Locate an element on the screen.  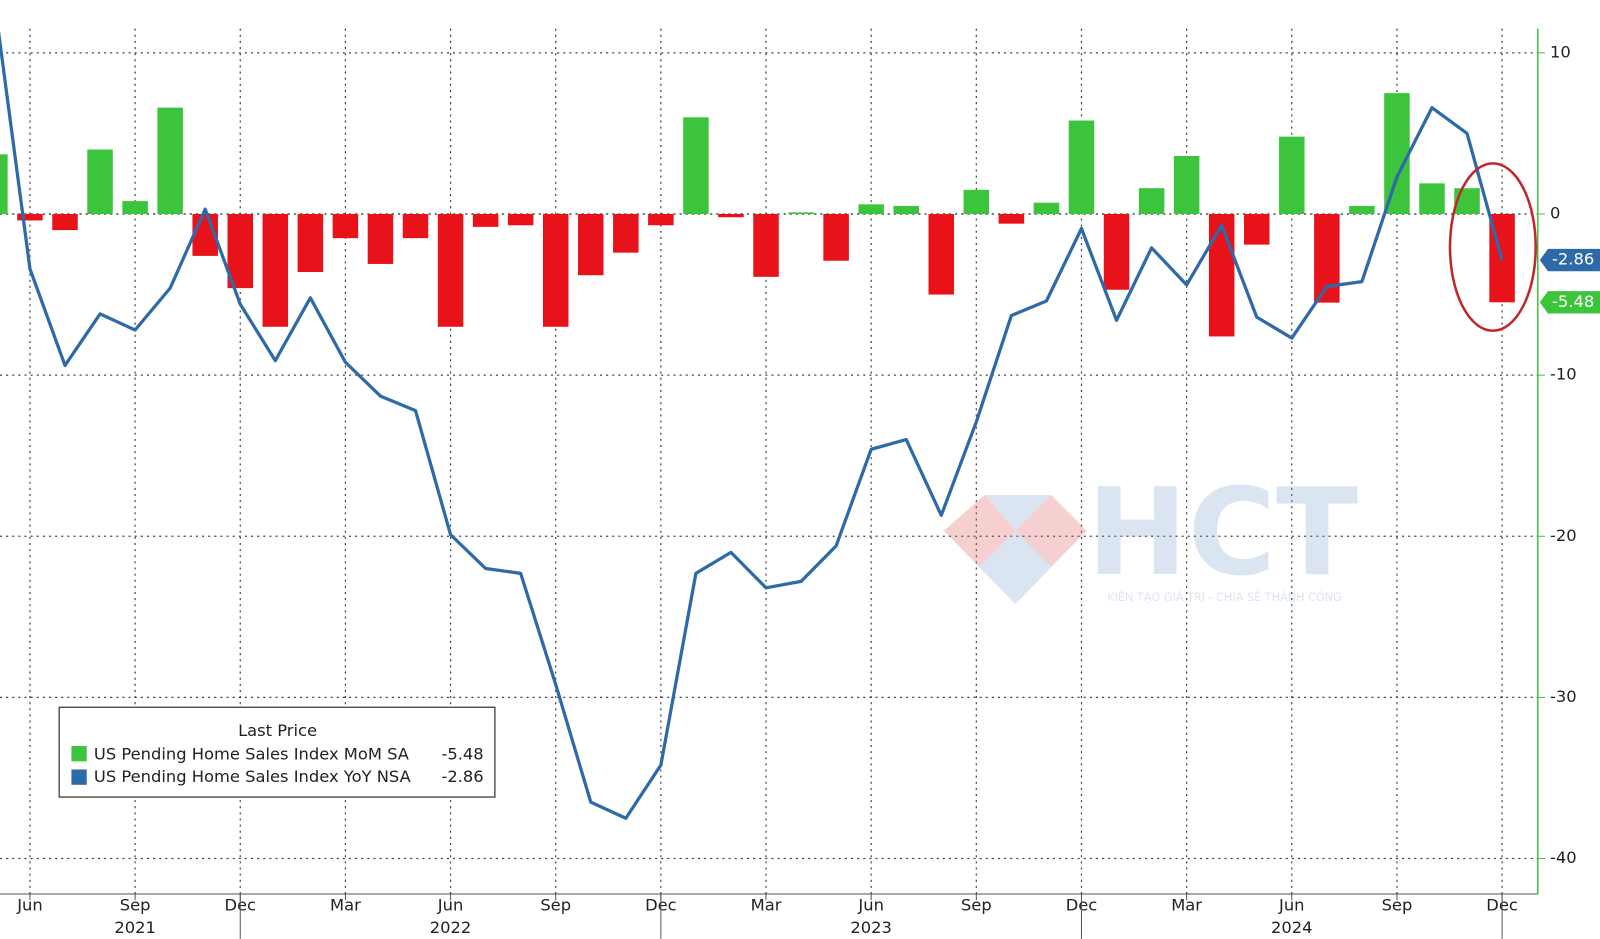
year-label: 2024 is located at coordinates (1292, 927).